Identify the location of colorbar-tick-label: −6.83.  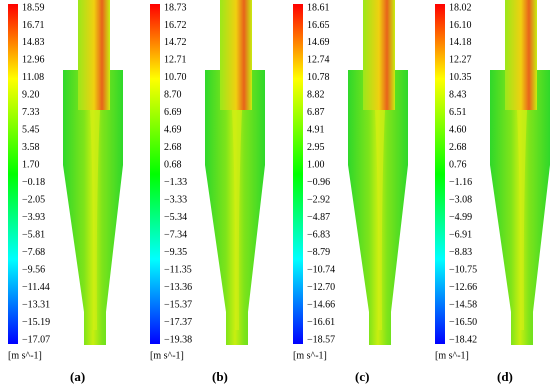
(318, 234).